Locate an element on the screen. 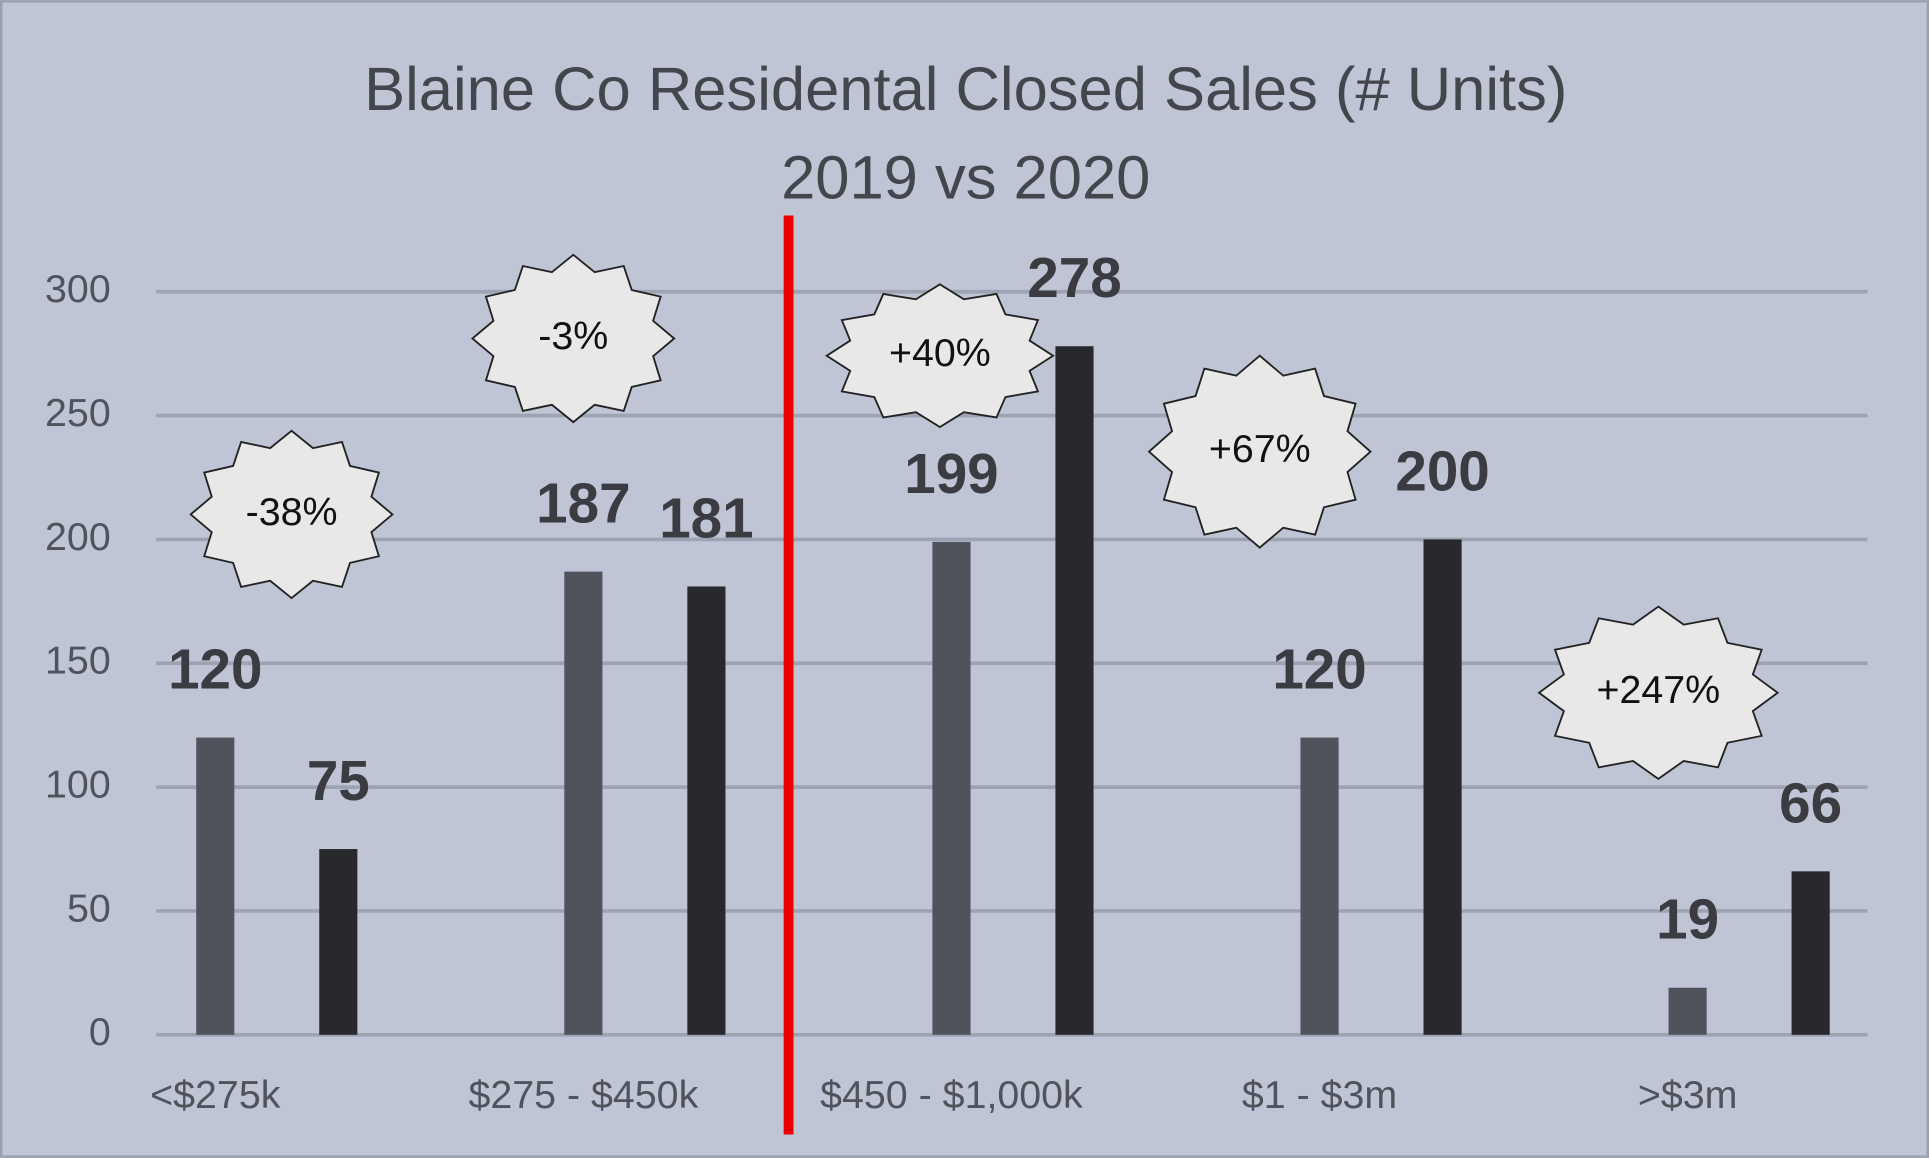 This screenshot has width=1929, height=1158. annotation: +247% is located at coordinates (1659, 690).